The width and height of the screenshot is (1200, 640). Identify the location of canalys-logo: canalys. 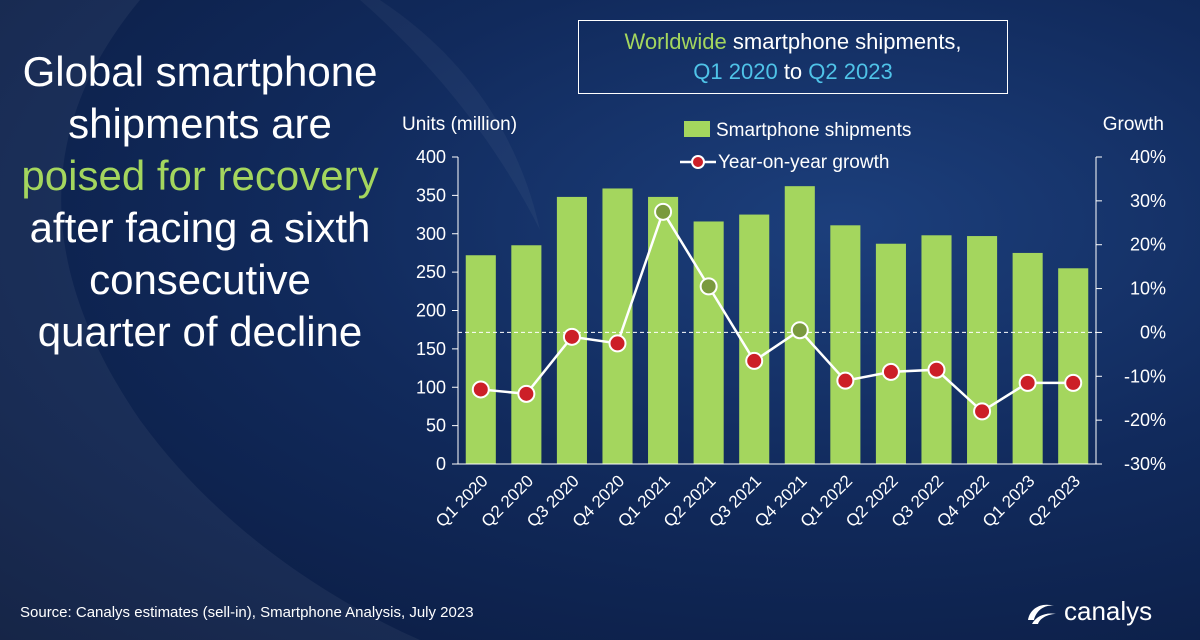
(1088, 611).